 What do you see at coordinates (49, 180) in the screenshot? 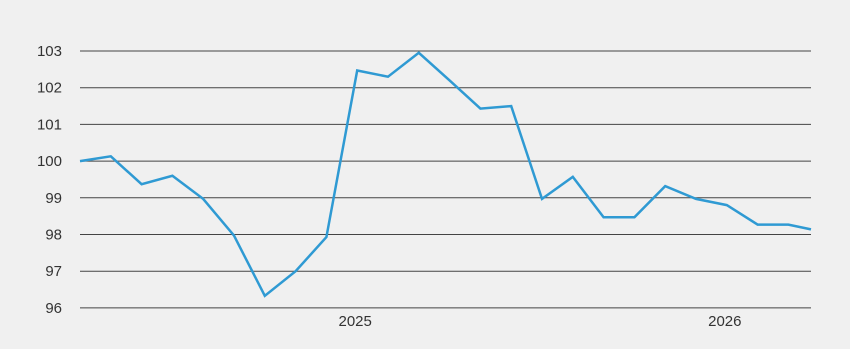
I see `y-axis-ticks: 96 97 98 99 100 101 102 103` at bounding box center [49, 180].